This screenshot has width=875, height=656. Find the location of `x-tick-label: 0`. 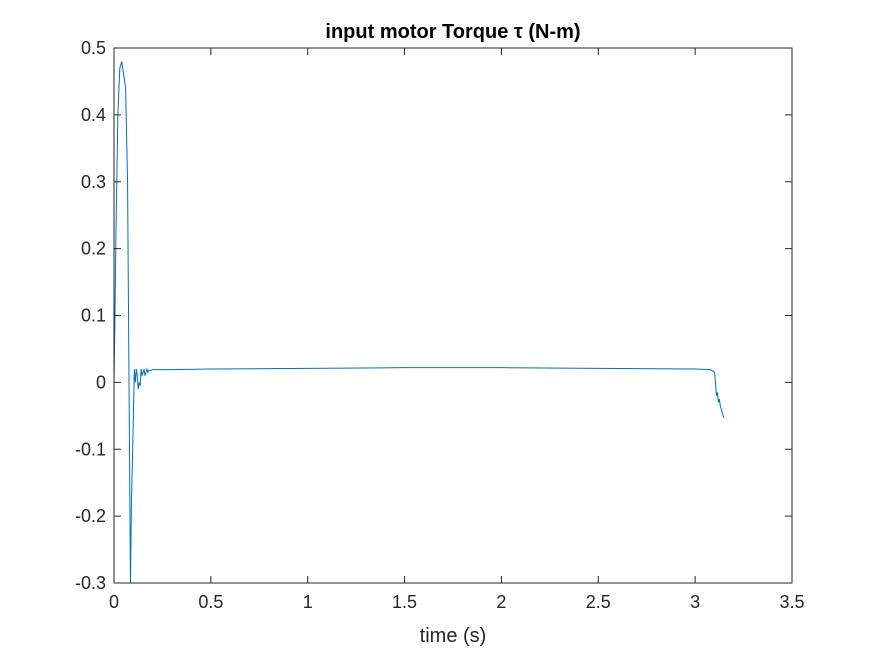

x-tick-label: 0 is located at coordinates (114, 602).